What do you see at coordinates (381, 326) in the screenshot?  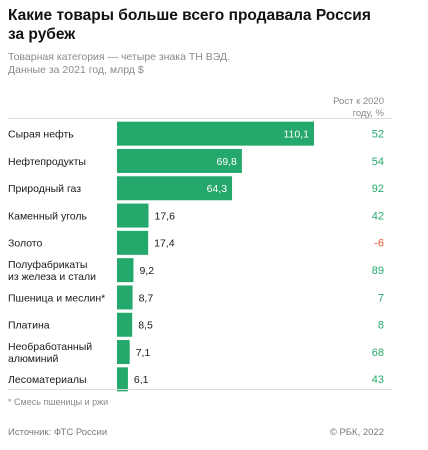 I see `growth-label: 8` at bounding box center [381, 326].